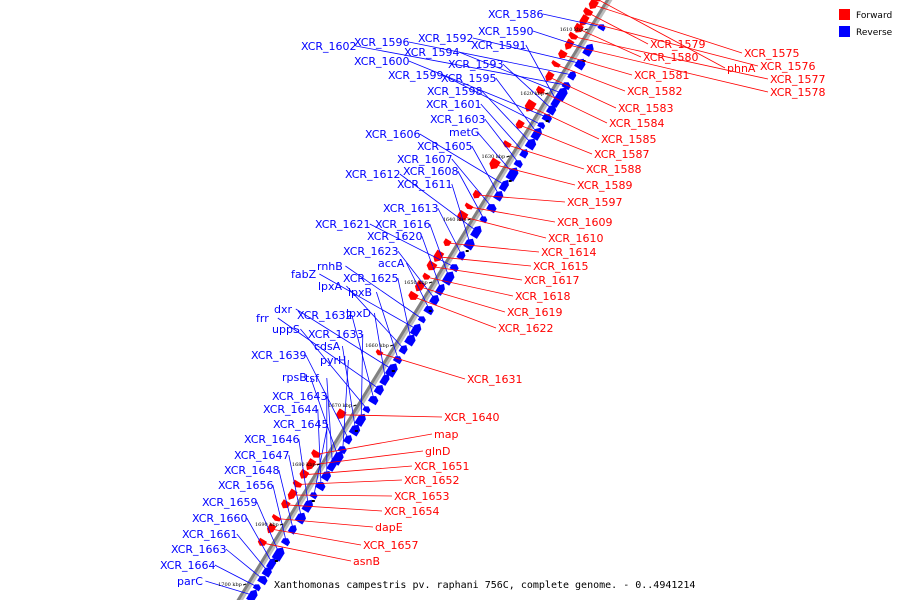  What do you see at coordinates (330, 266) in the screenshot?
I see `reverse-gene-label-rnhb: rnhB` at bounding box center [330, 266].